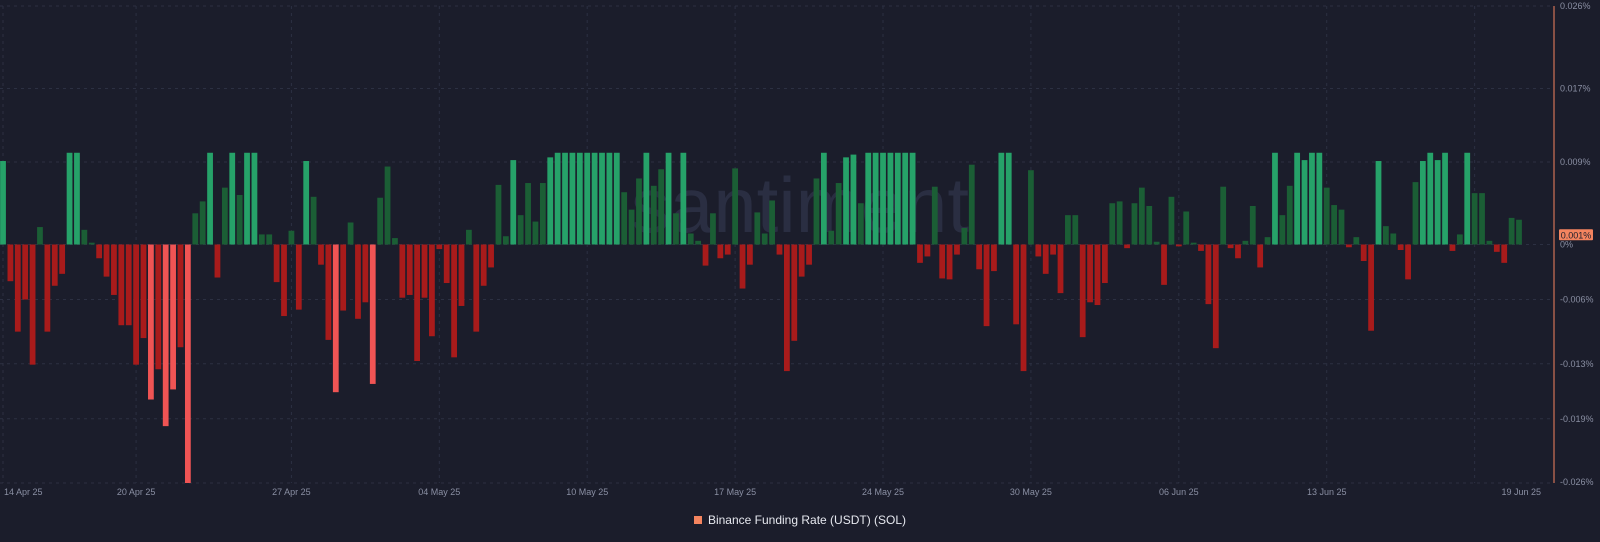  I want to click on legend: Binance Funding Rate (USDT) (SOL), so click(800, 520).